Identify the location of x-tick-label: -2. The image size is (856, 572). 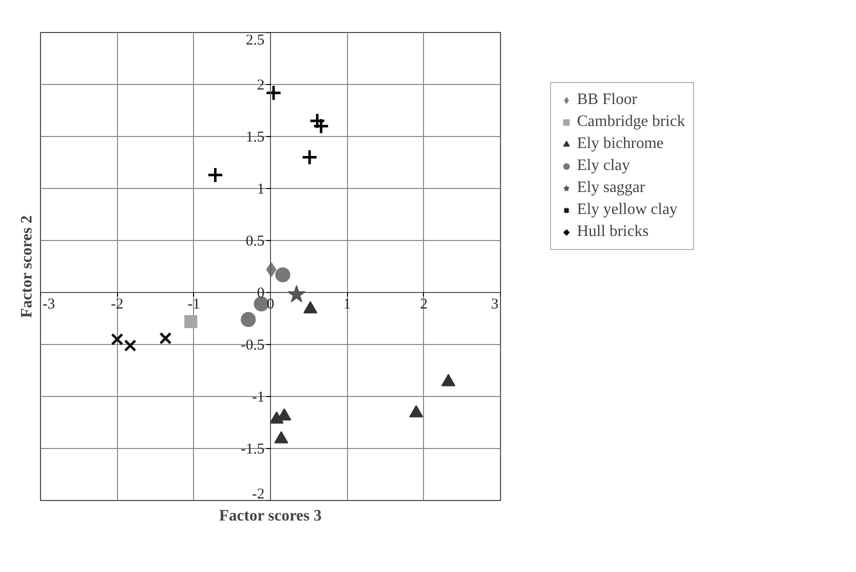
(117, 304).